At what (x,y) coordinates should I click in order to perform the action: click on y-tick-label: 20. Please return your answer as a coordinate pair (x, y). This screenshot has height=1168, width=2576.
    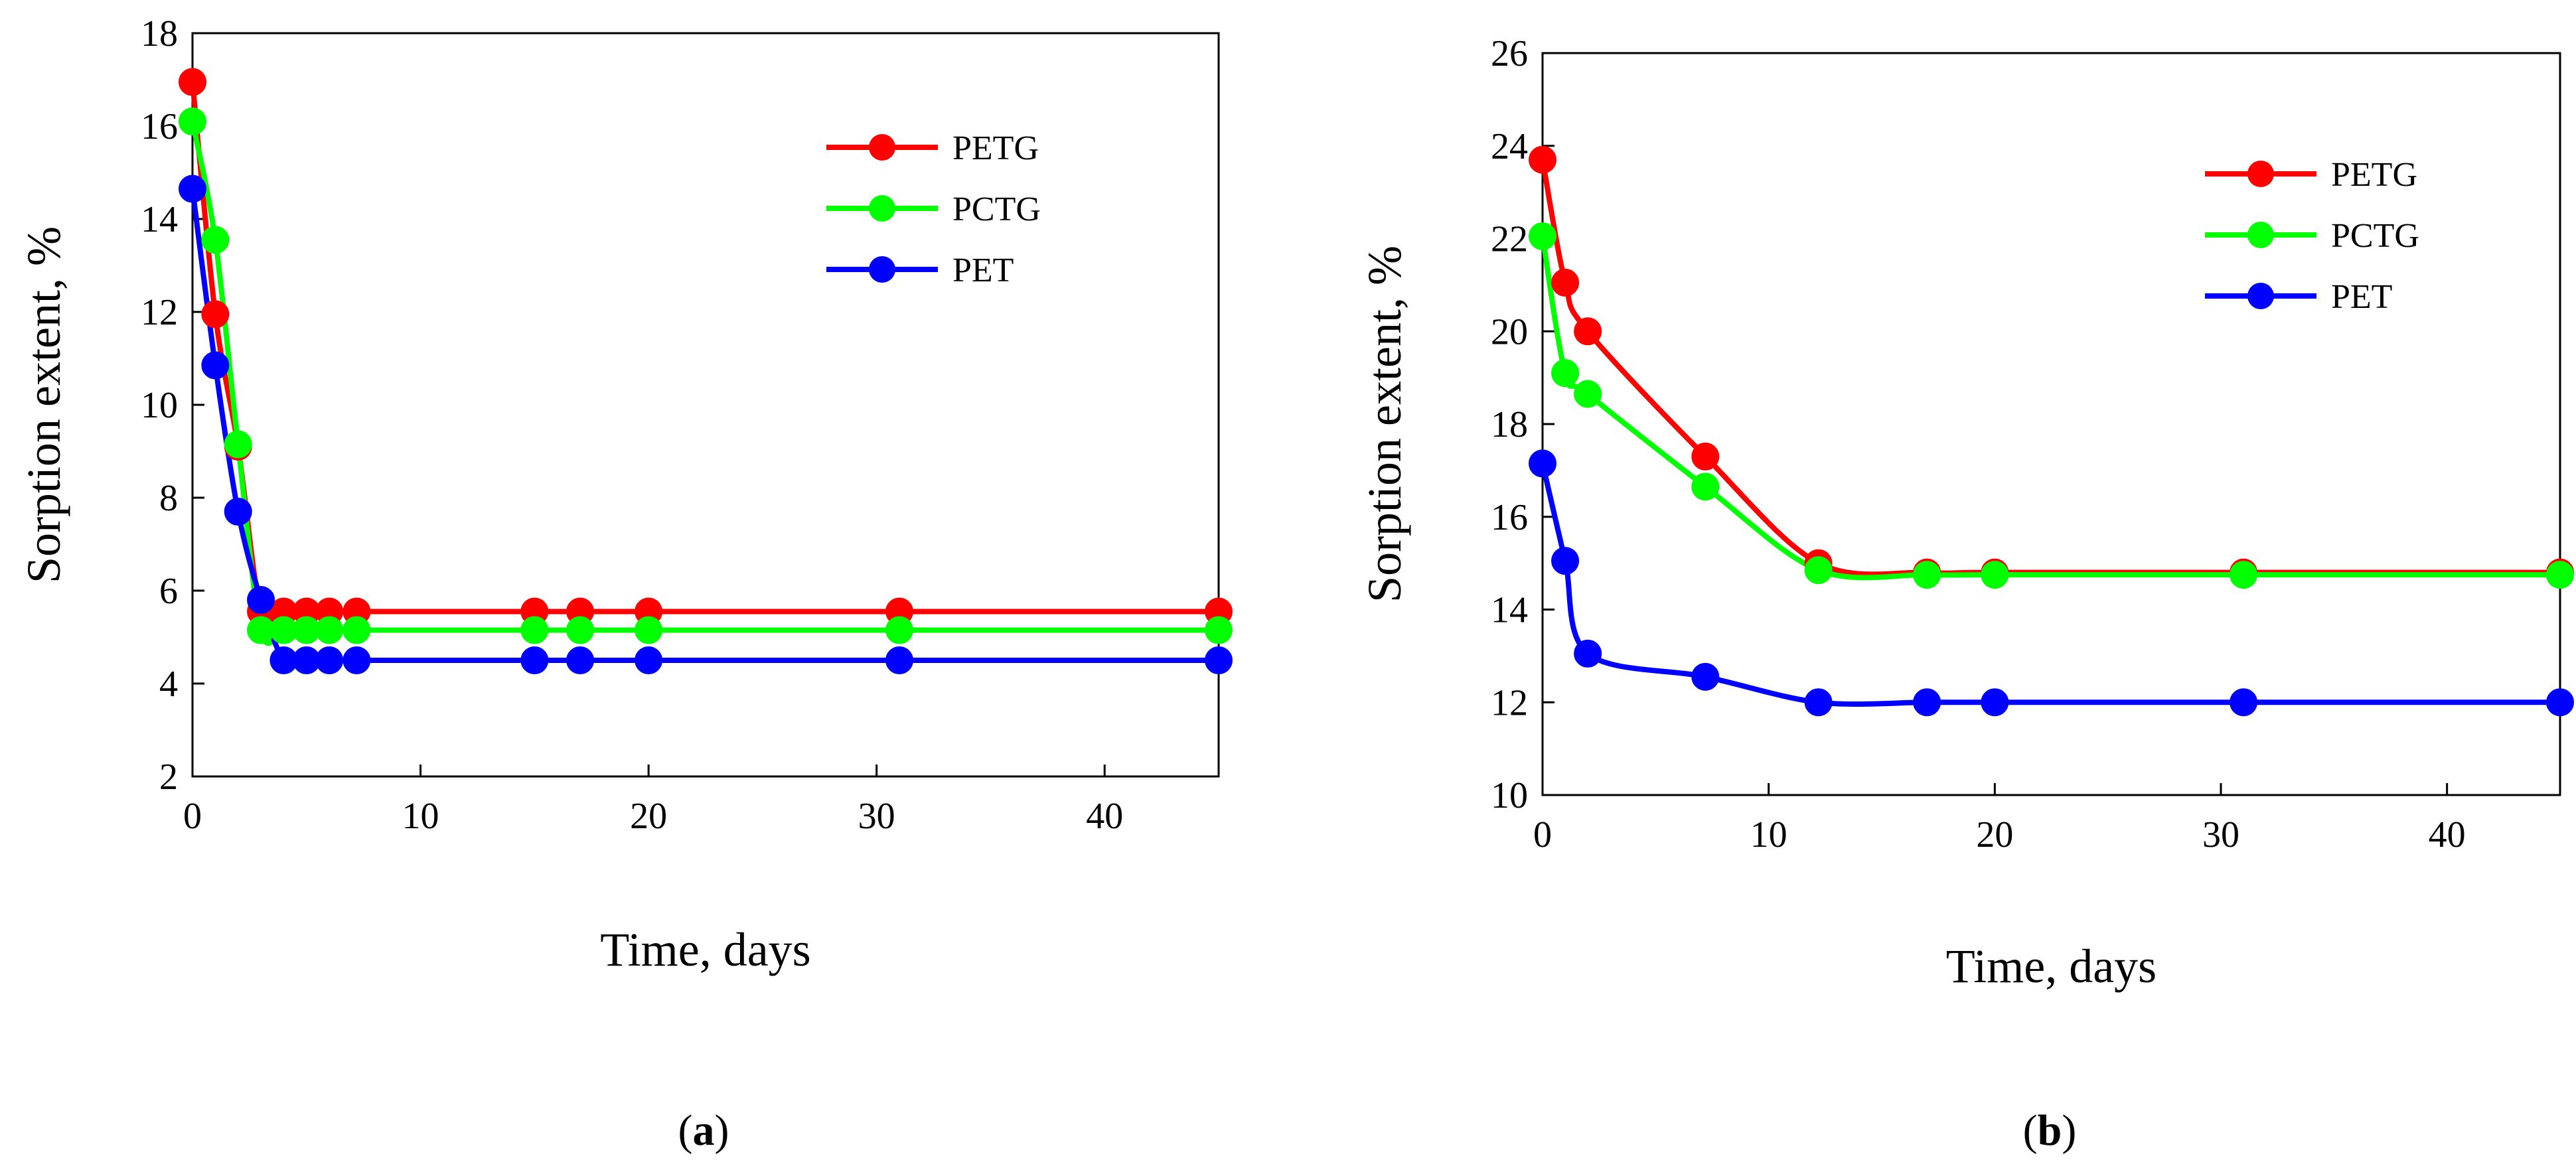
    Looking at the image, I should click on (1509, 331).